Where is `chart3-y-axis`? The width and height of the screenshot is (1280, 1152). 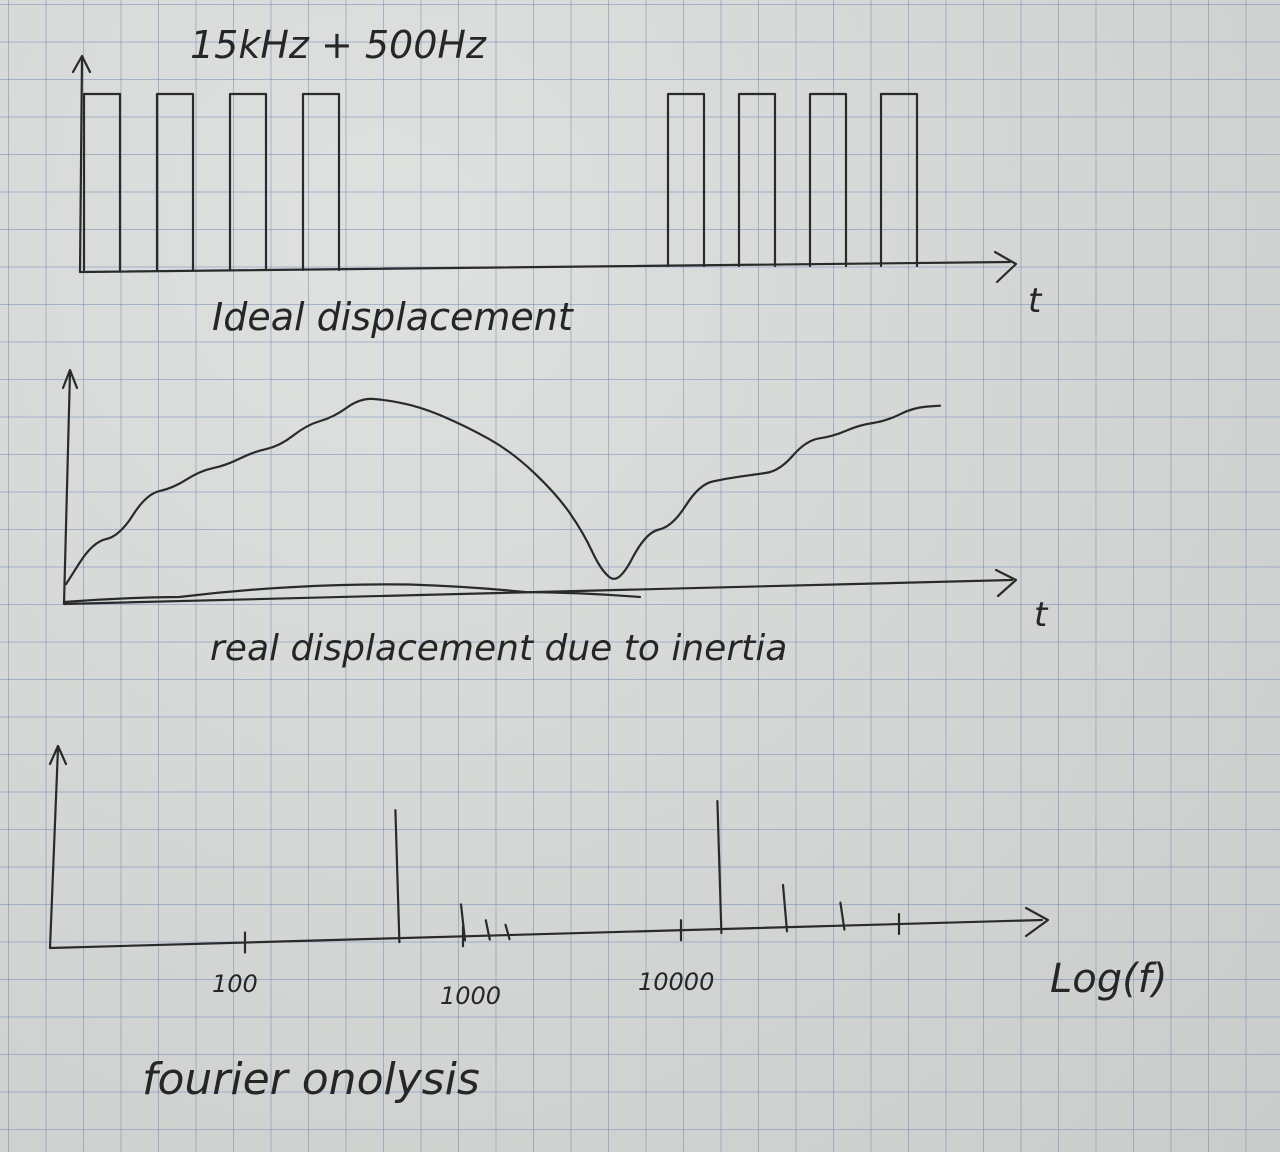 chart3-y-axis is located at coordinates (54, 848).